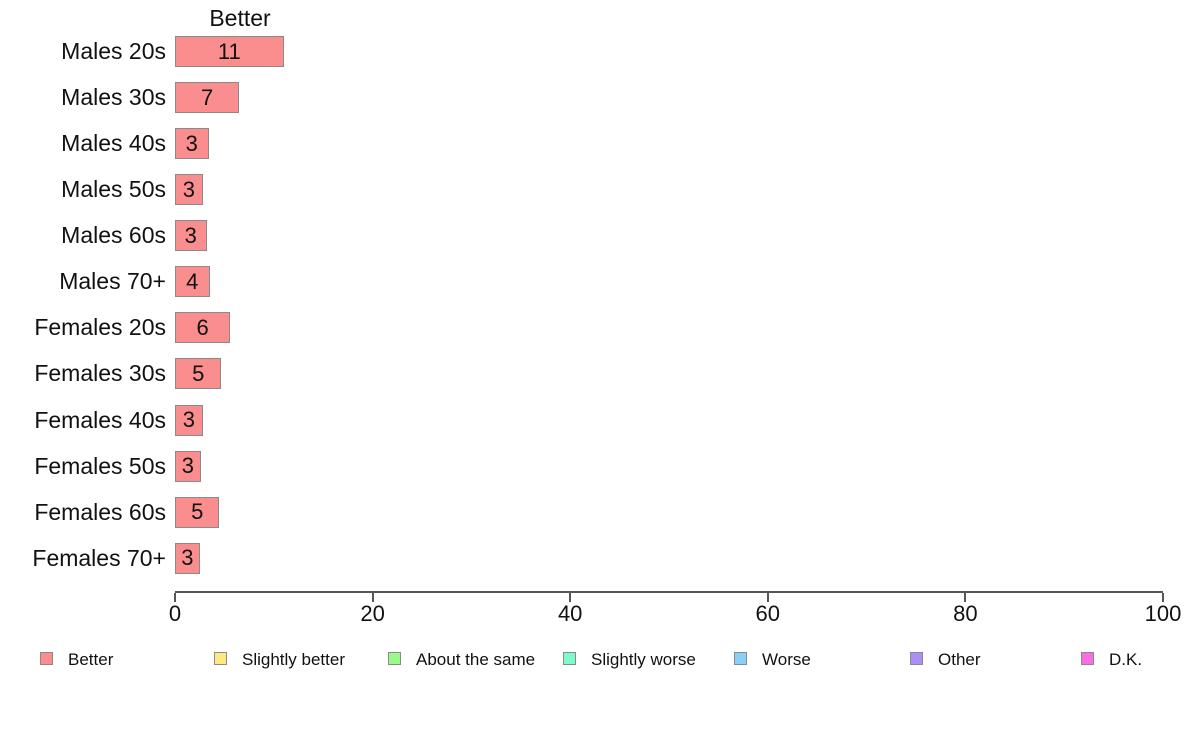 Image resolution: width=1188 pixels, height=736 pixels. What do you see at coordinates (959, 659) in the screenshot?
I see `legend-label: Other` at bounding box center [959, 659].